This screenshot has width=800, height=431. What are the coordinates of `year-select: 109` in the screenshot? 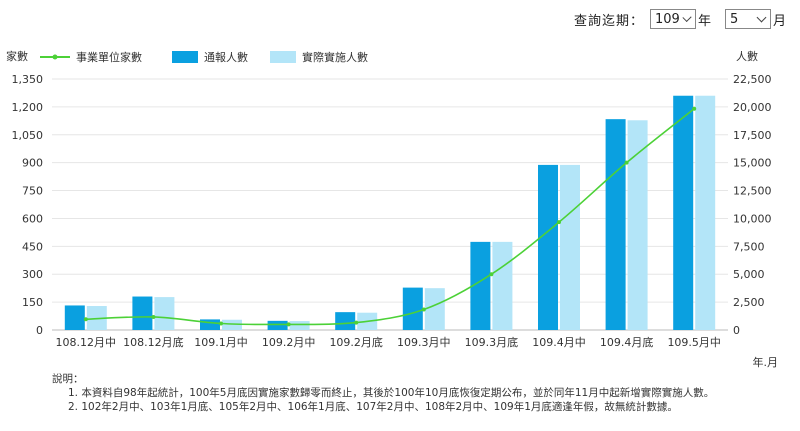 It's located at (672, 19).